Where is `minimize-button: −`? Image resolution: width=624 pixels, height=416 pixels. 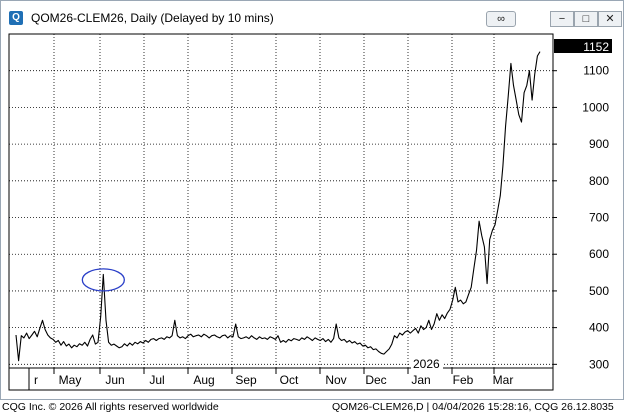 minimize-button: − is located at coordinates (562, 19).